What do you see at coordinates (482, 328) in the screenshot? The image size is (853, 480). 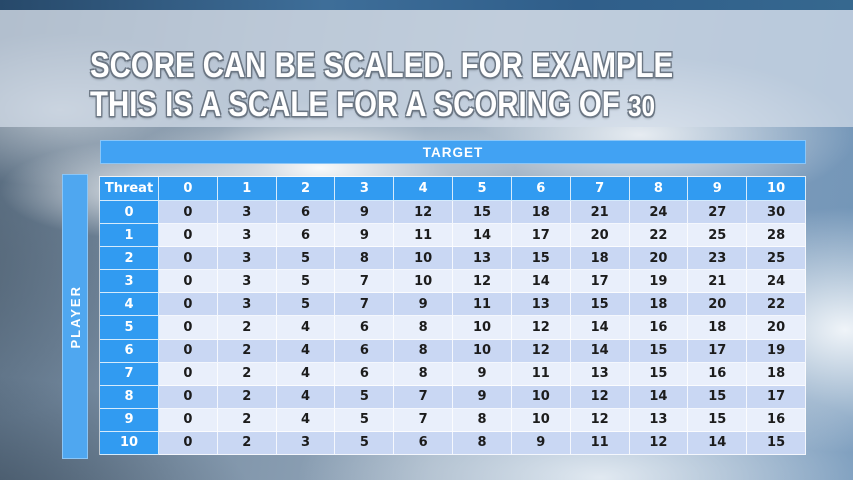 I see `score-cell-r5-c5: 10` at bounding box center [482, 328].